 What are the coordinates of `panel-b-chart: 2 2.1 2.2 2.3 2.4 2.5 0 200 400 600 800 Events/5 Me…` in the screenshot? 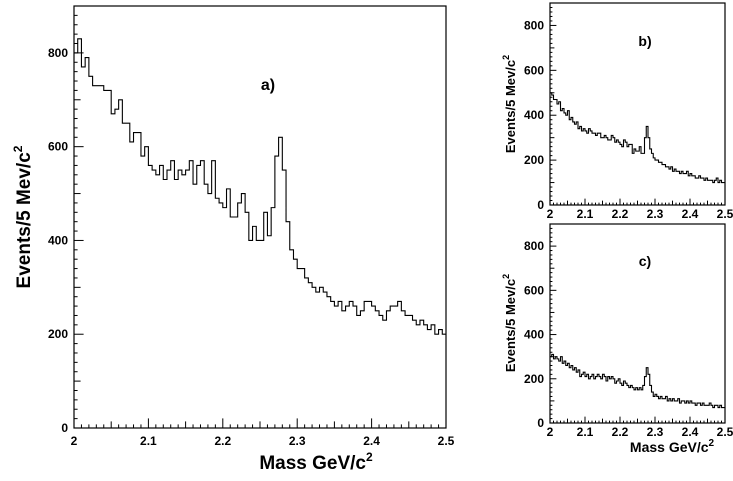 It's located at (617, 111).